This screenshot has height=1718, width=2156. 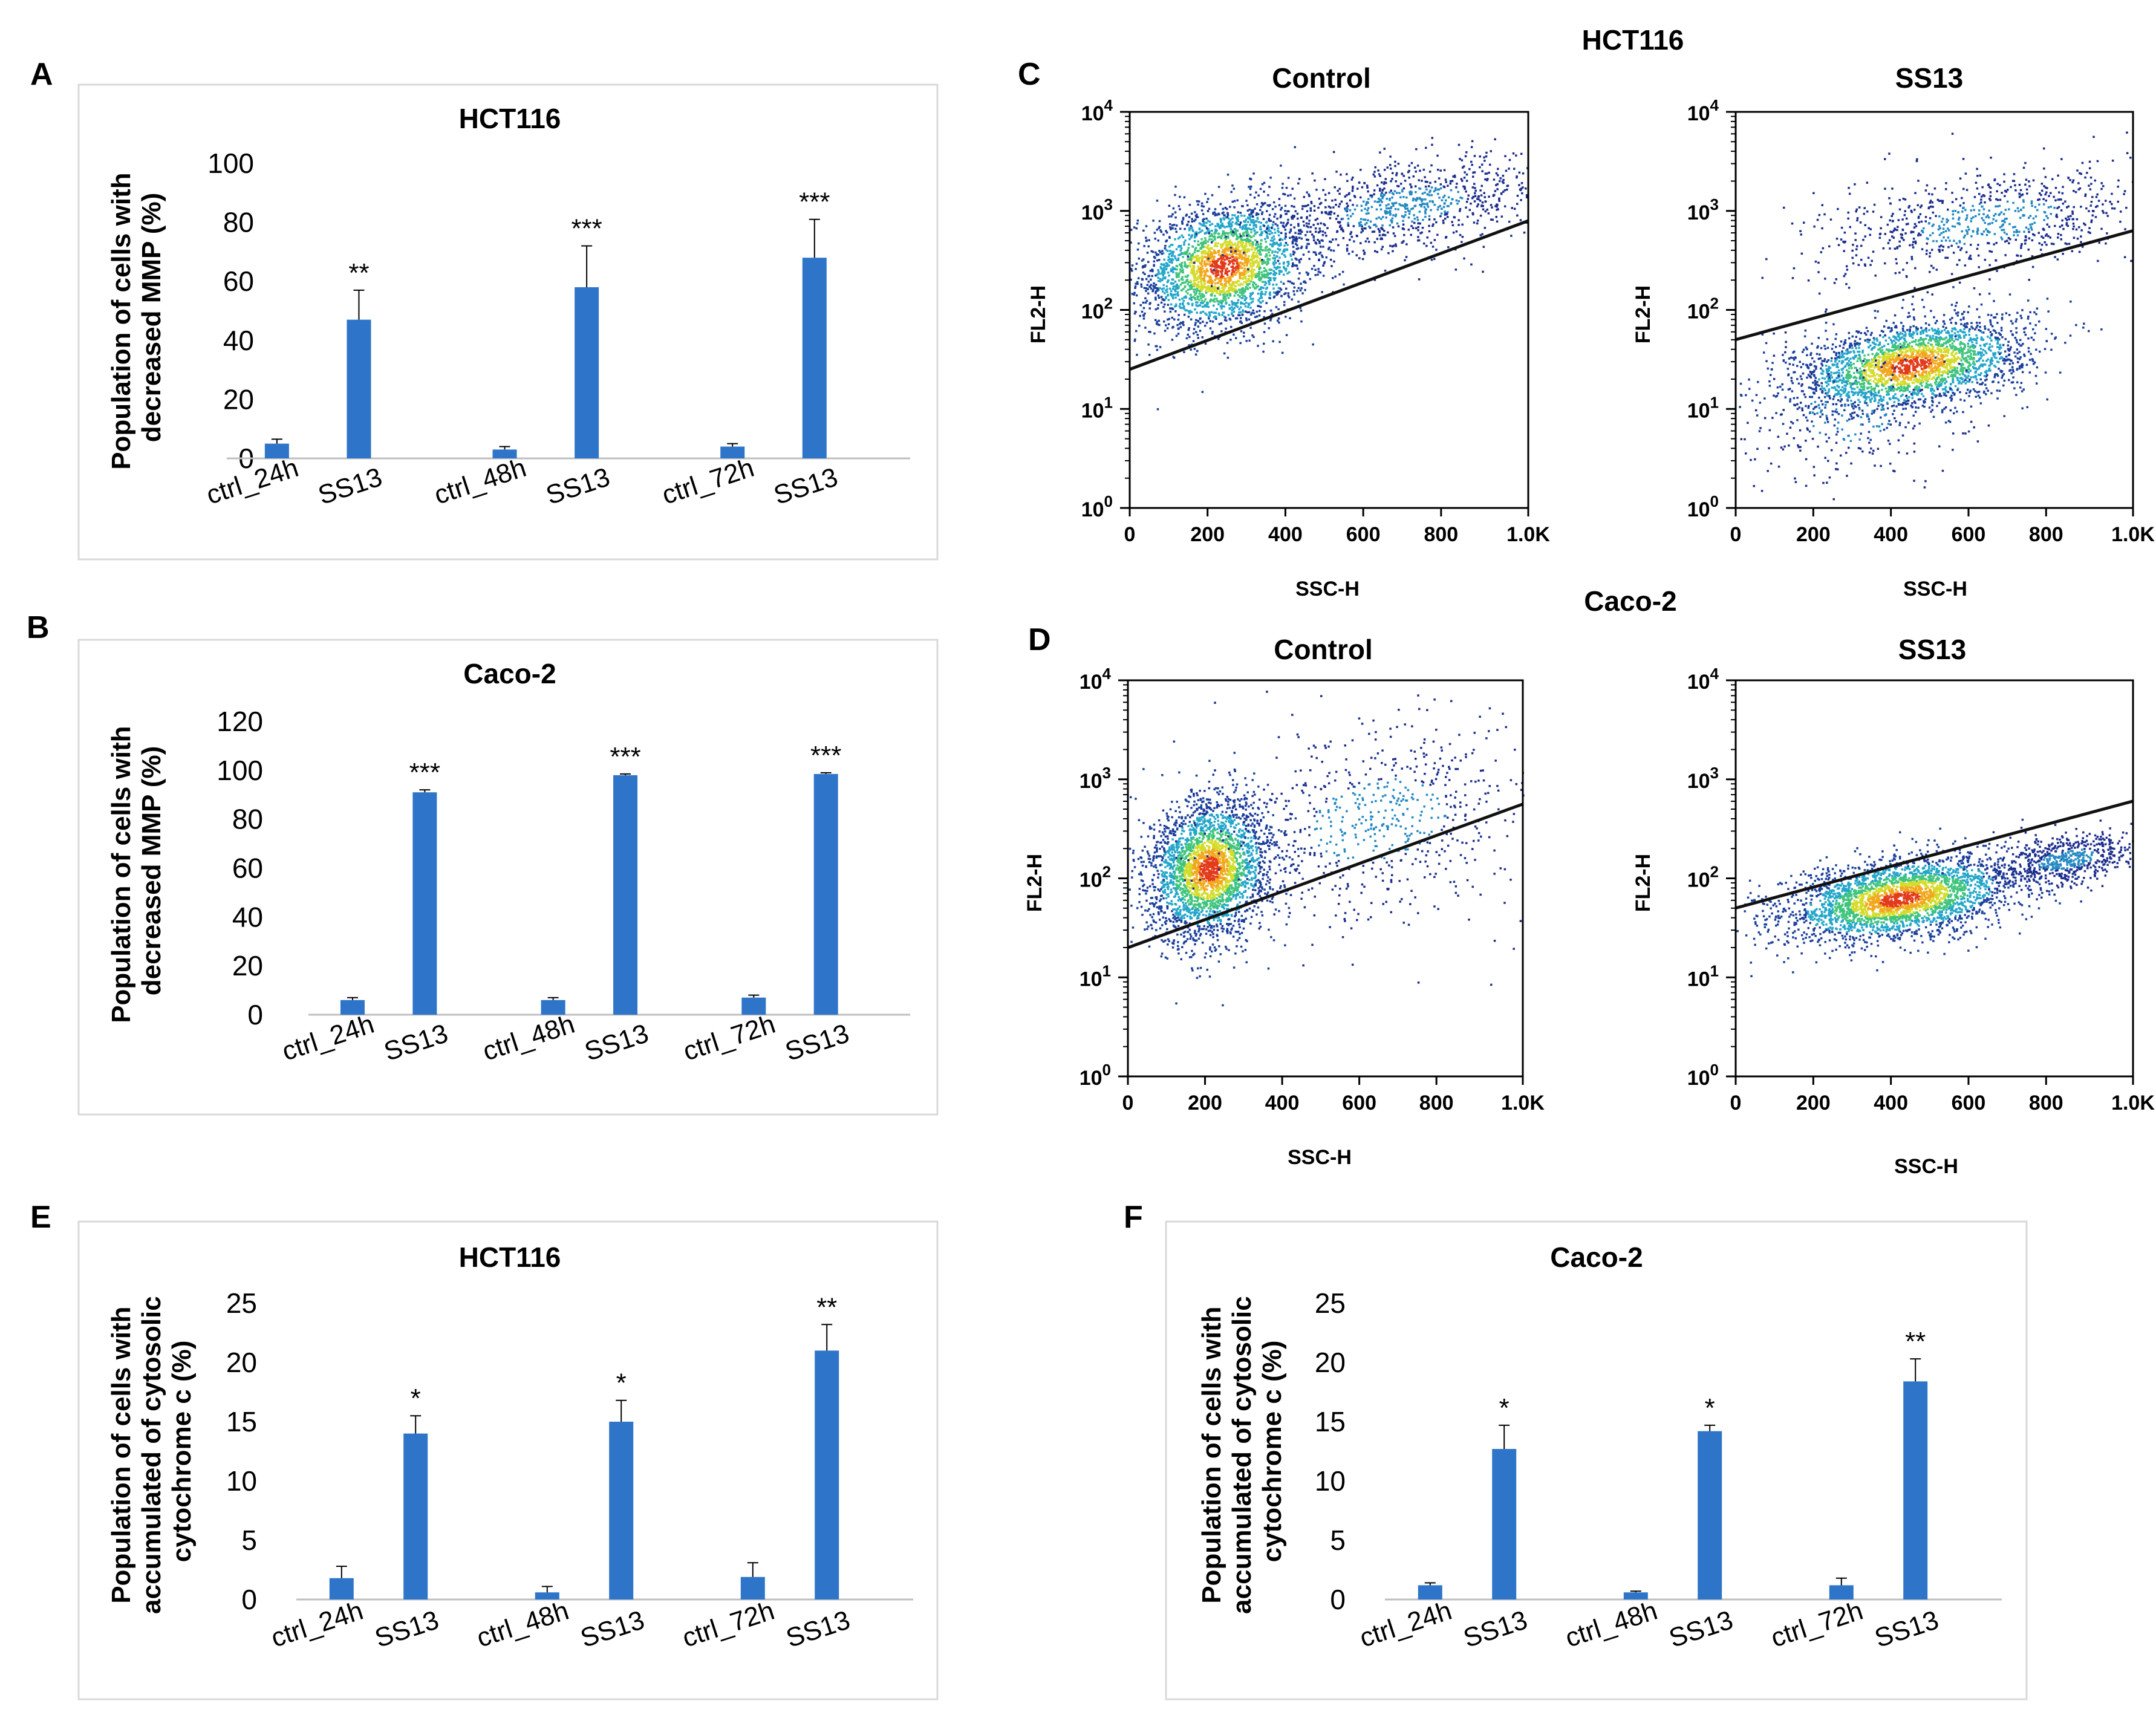 I want to click on panel-e-significance-label: **, so click(x=826, y=1307).